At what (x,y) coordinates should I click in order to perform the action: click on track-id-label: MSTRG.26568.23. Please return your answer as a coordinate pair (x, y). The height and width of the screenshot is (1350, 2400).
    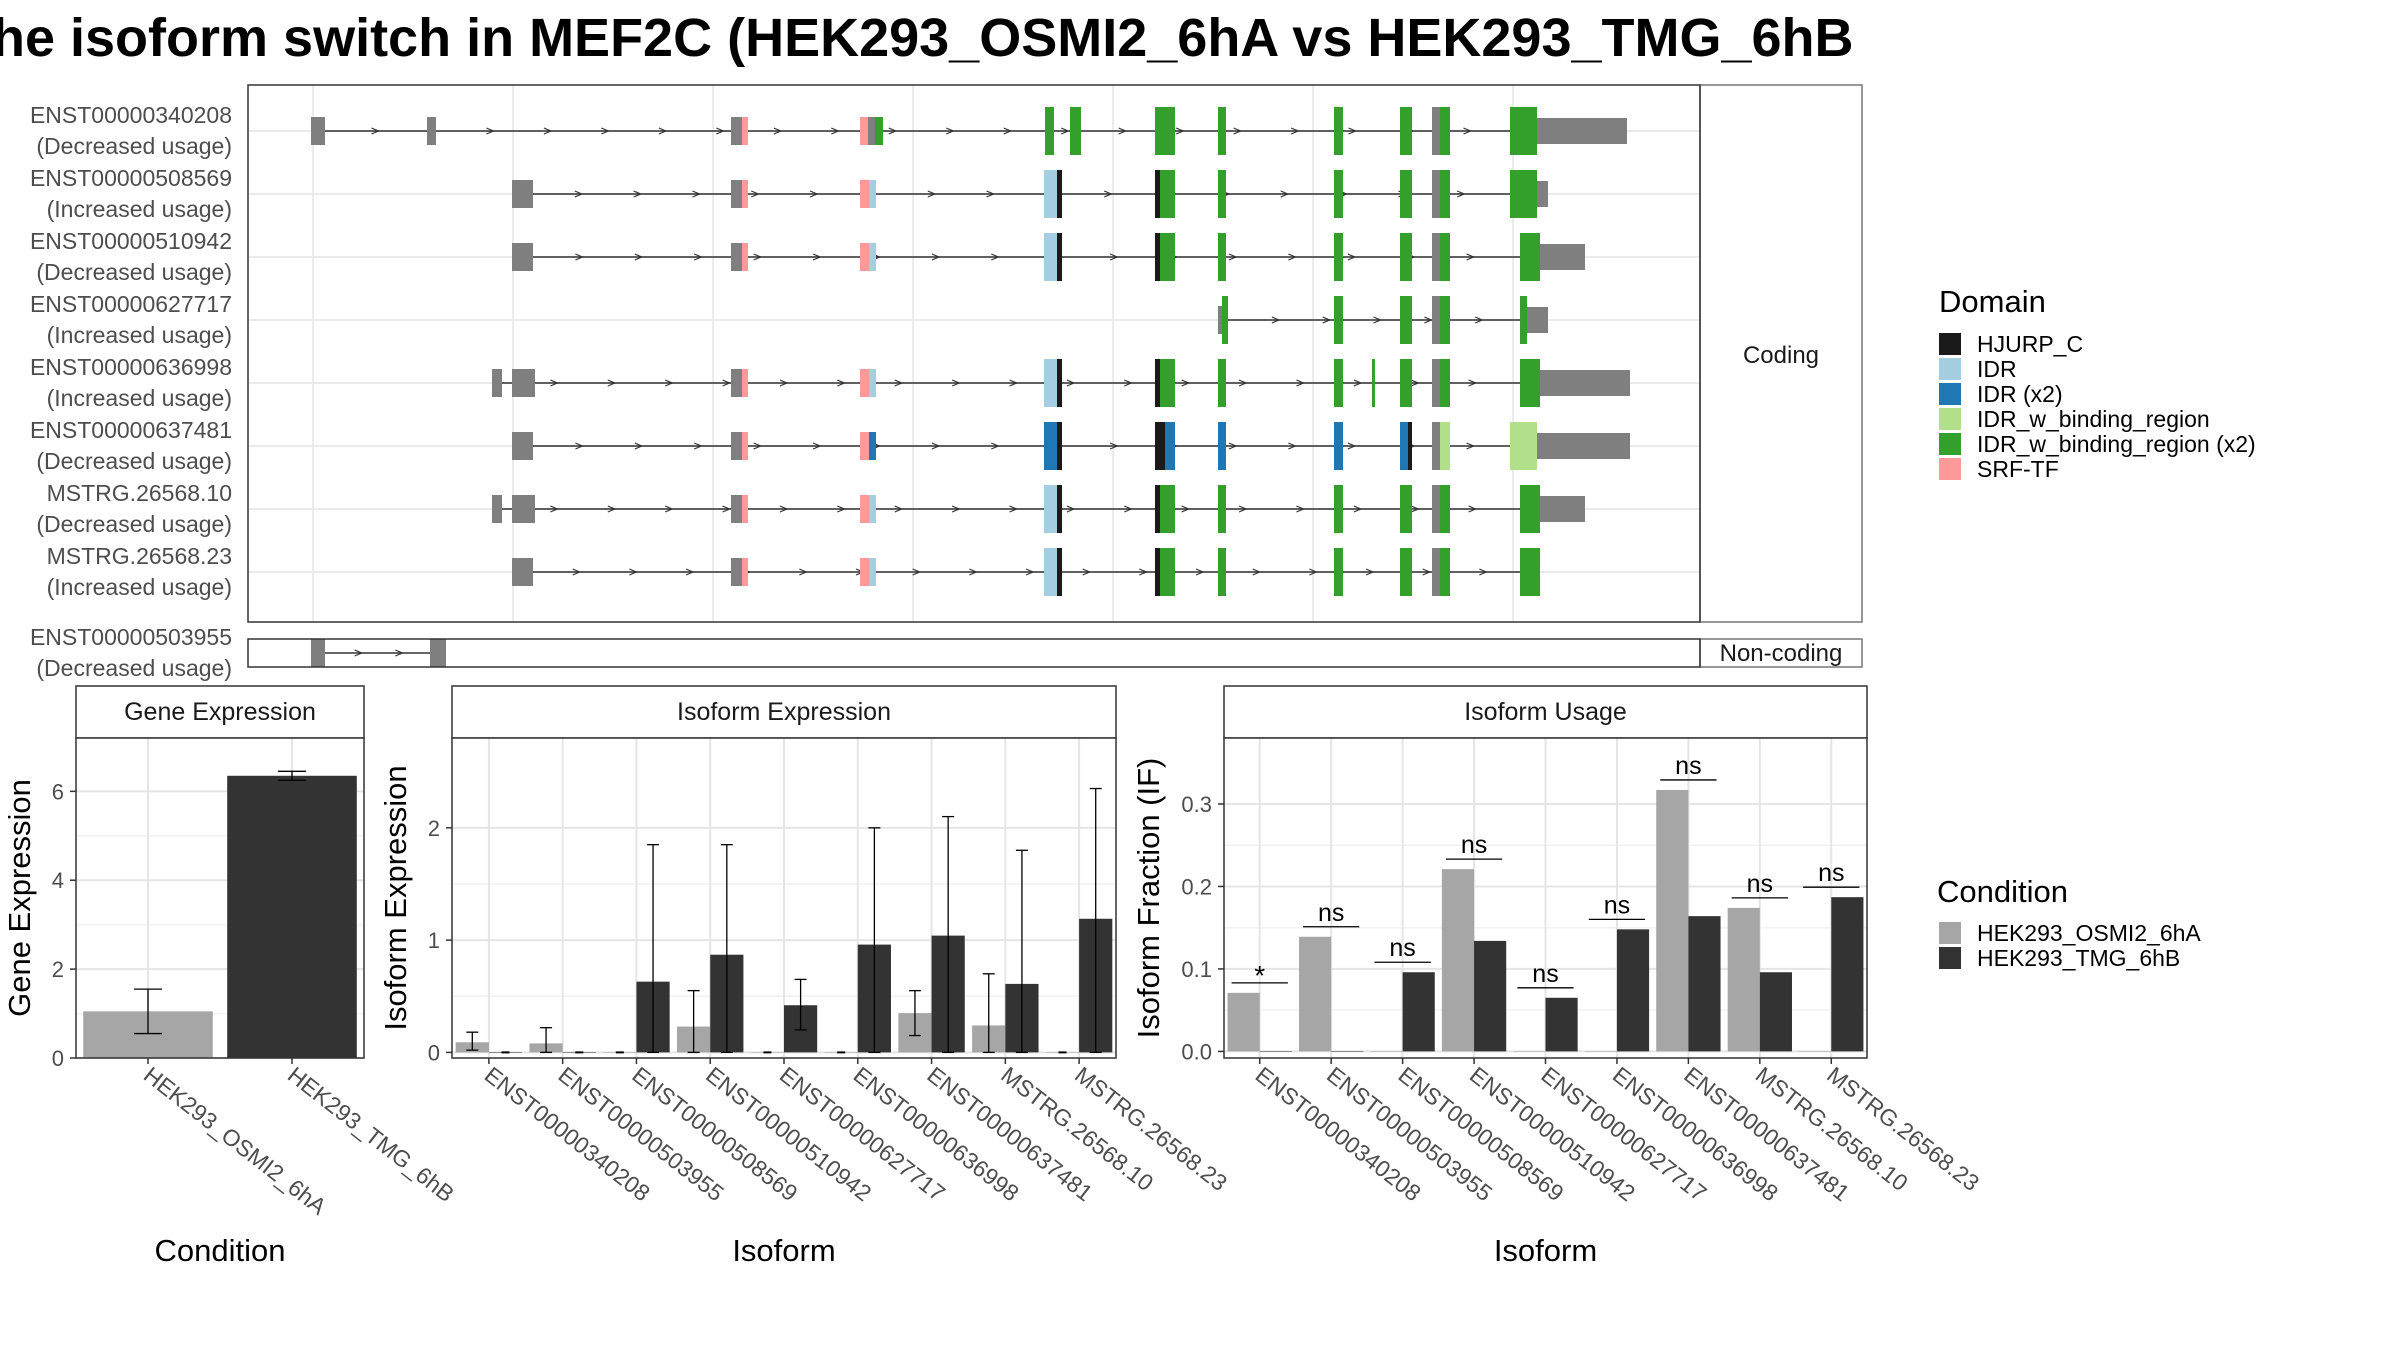
    Looking at the image, I should click on (139, 556).